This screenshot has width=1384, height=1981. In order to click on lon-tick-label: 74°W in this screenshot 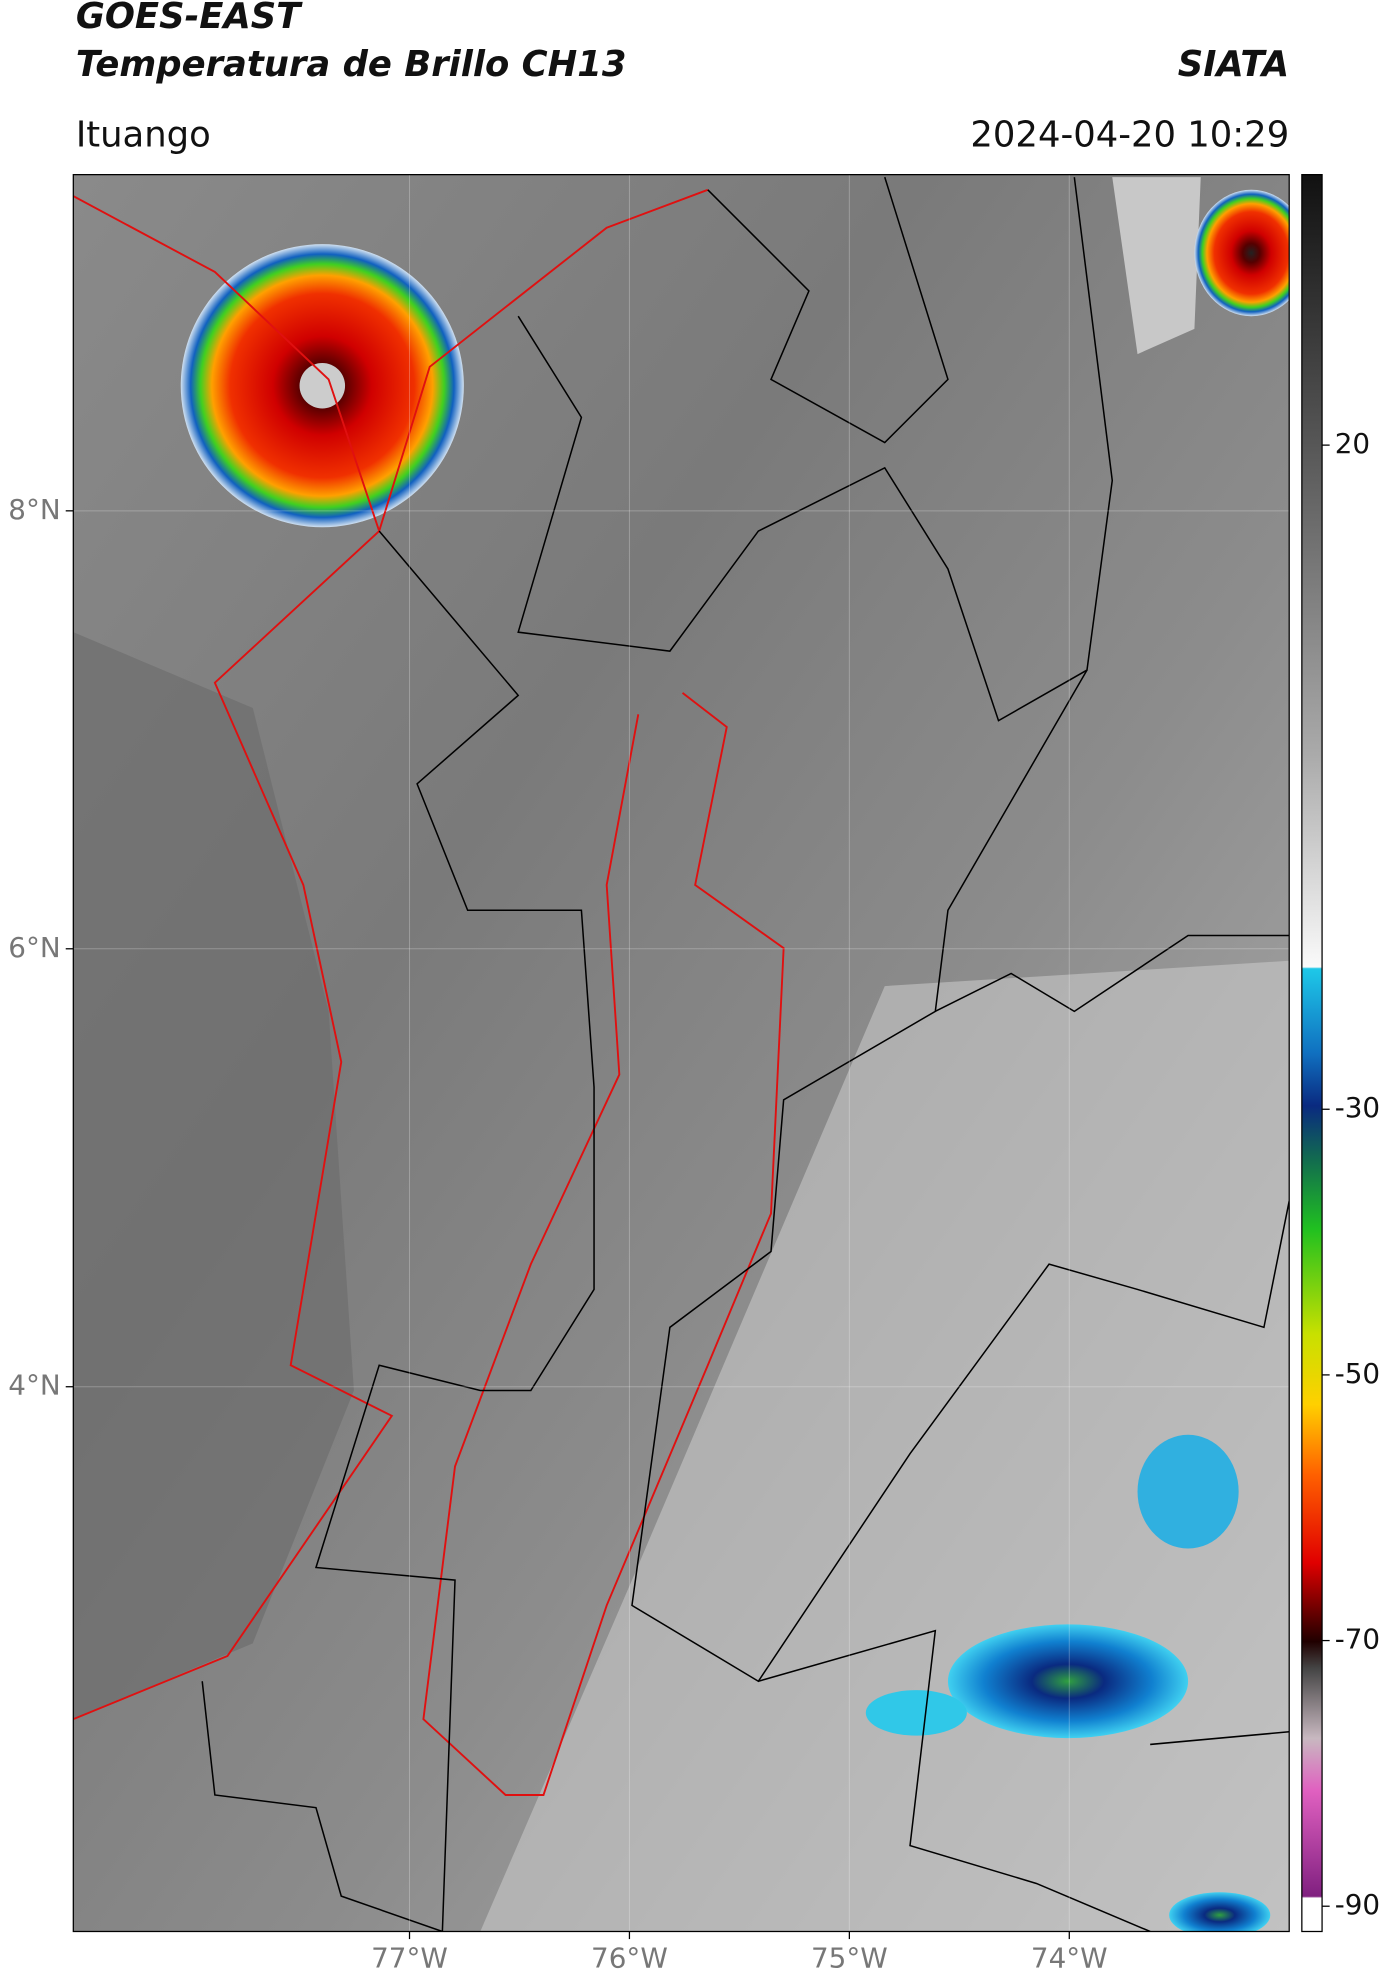, I will do `click(1069, 1957)`.